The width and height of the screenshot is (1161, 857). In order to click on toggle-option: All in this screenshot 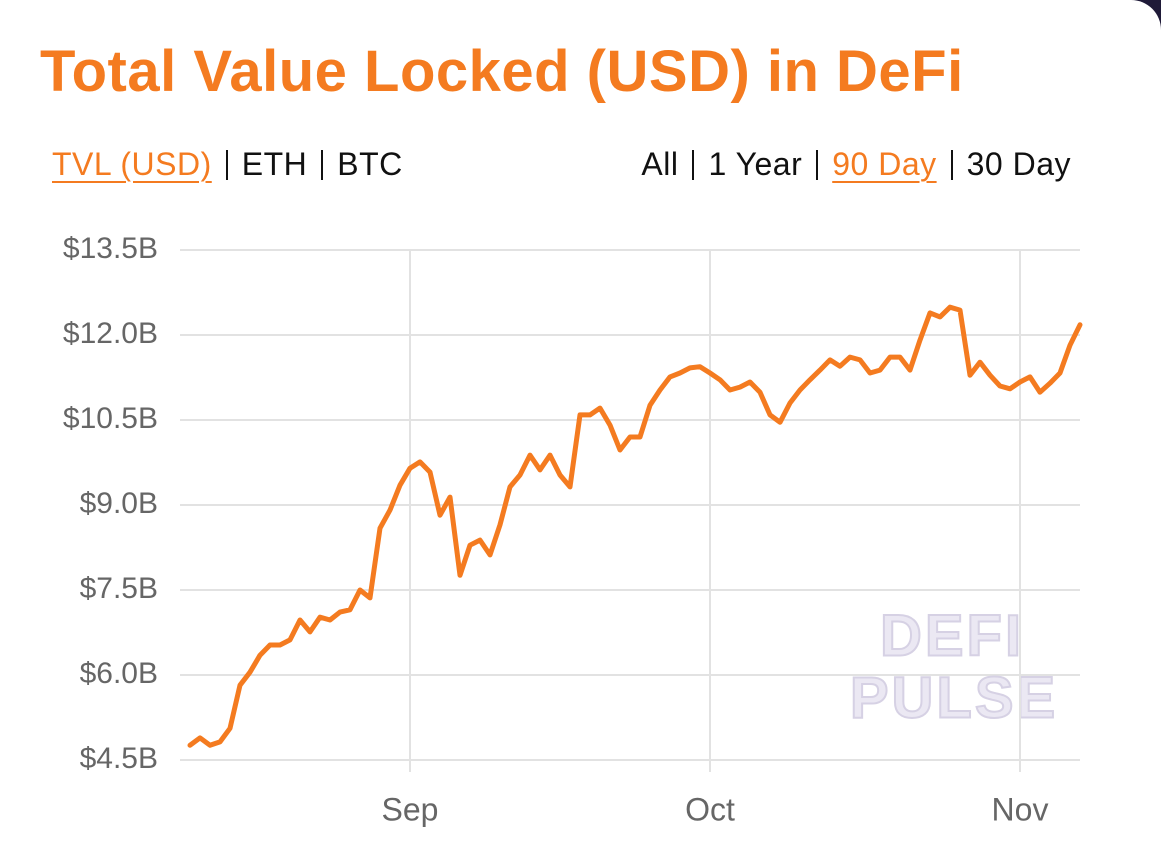, I will do `click(660, 164)`.